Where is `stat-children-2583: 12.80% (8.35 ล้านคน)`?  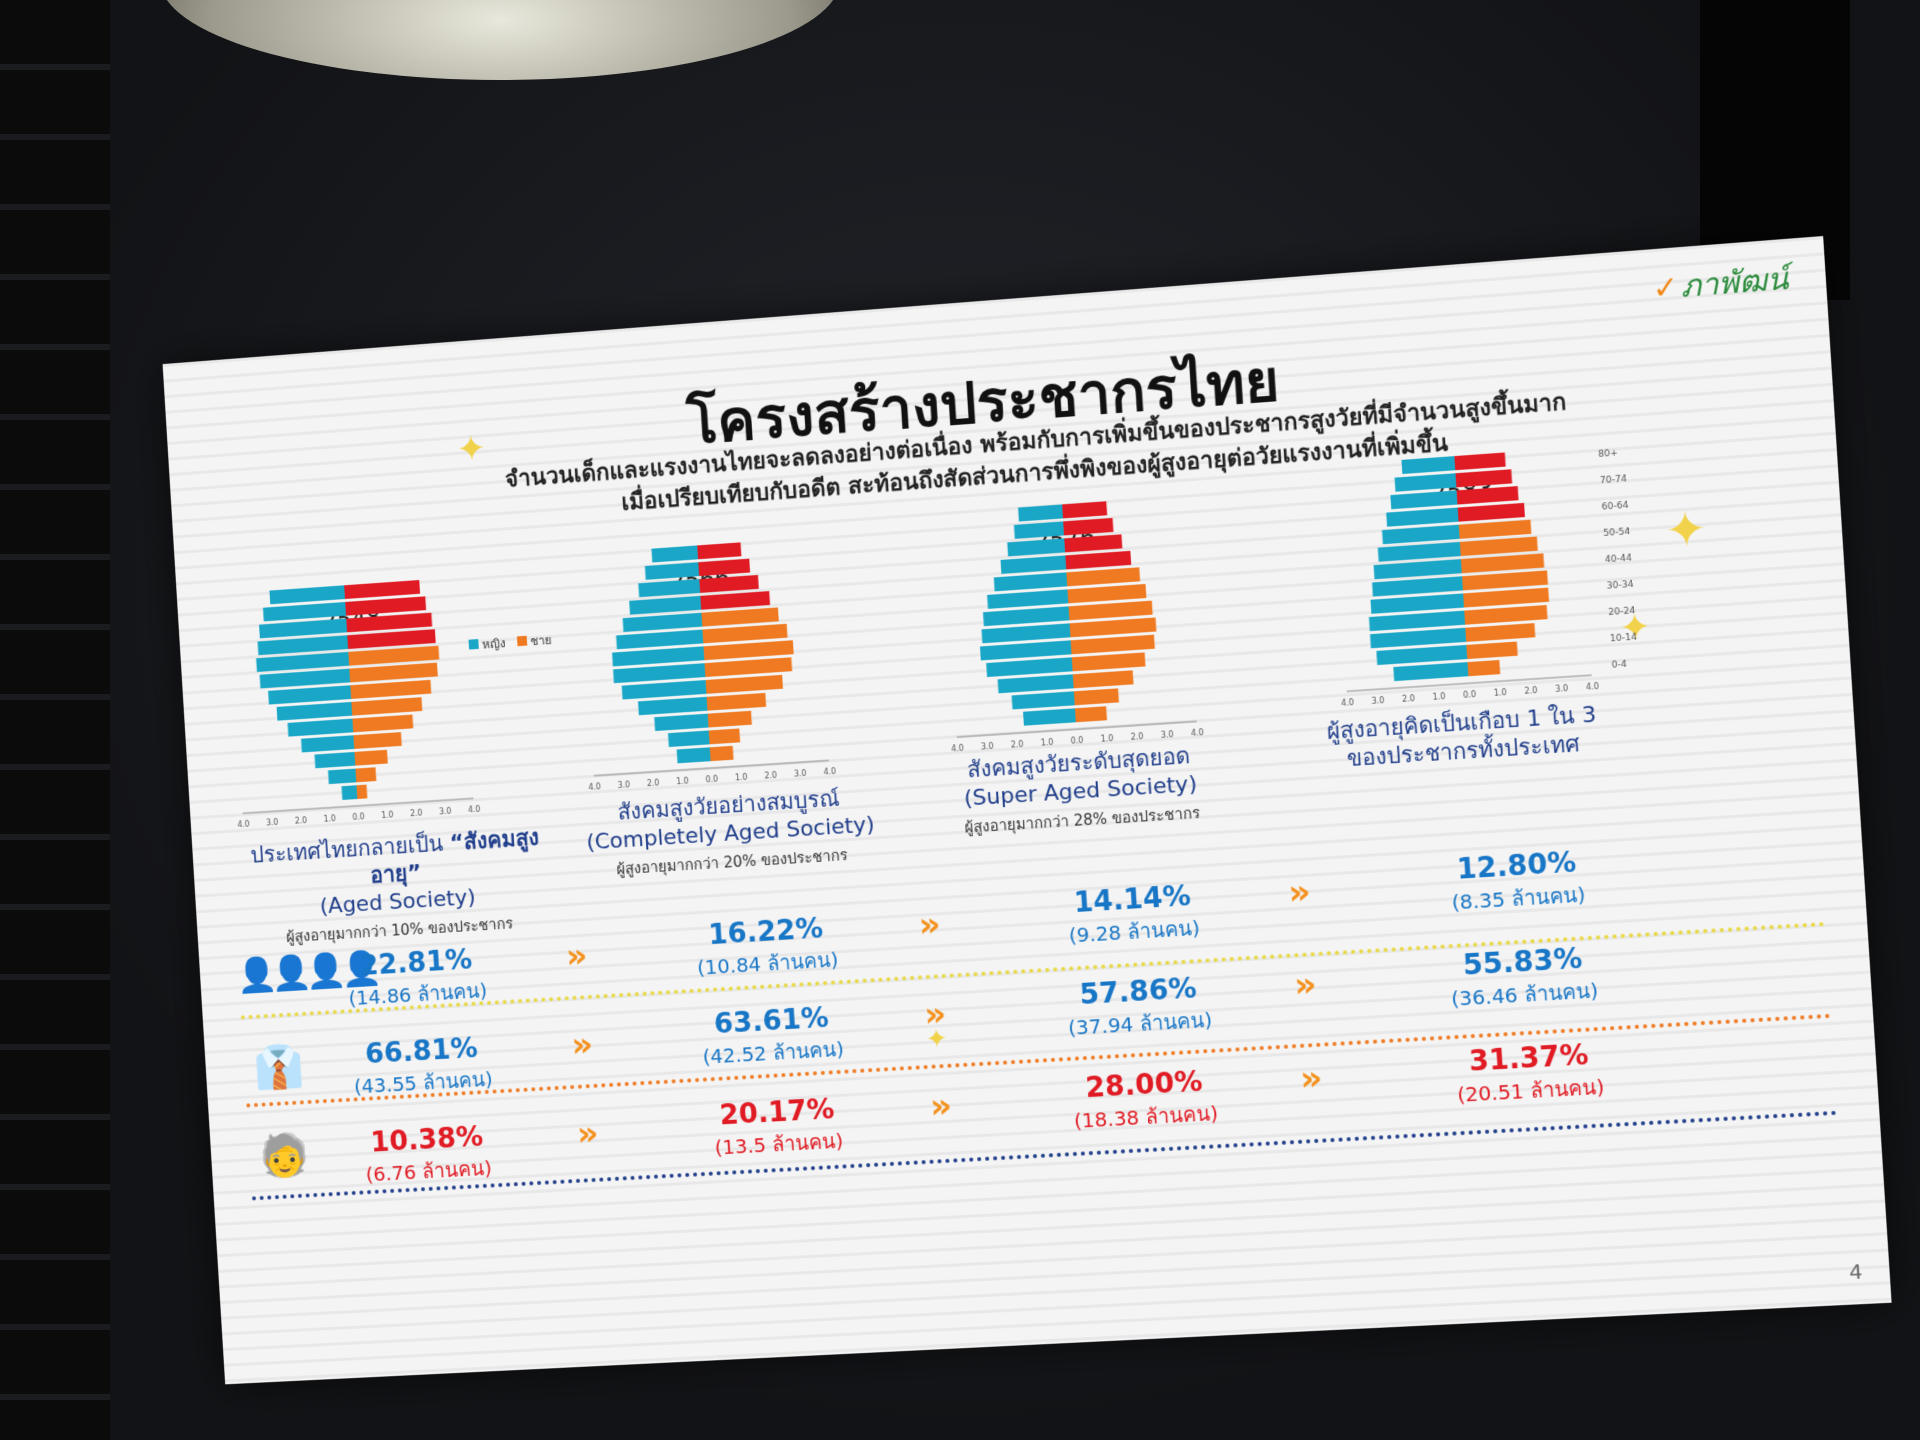
stat-children-2583: 12.80% (8.35 ล้านคน) is located at coordinates (1518, 882).